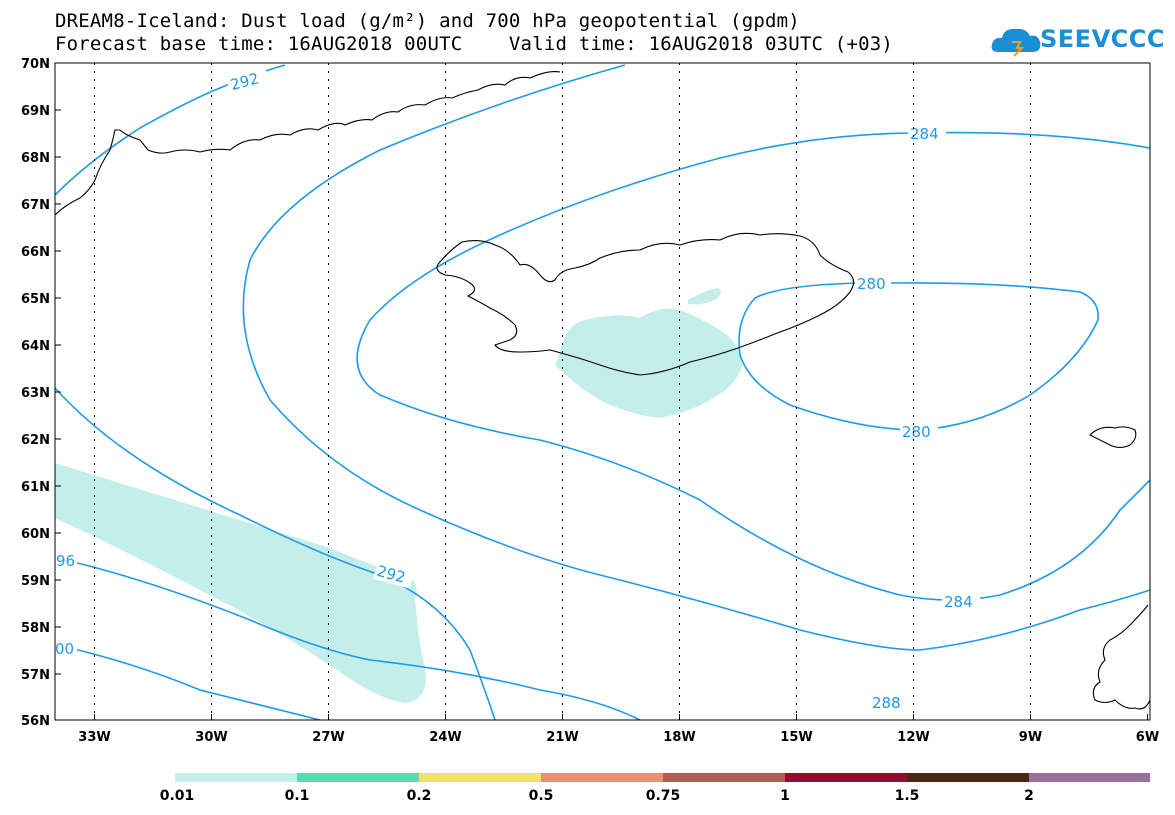  Describe the element at coordinates (796, 737) in the screenshot. I see `lon-label: 15W` at that location.